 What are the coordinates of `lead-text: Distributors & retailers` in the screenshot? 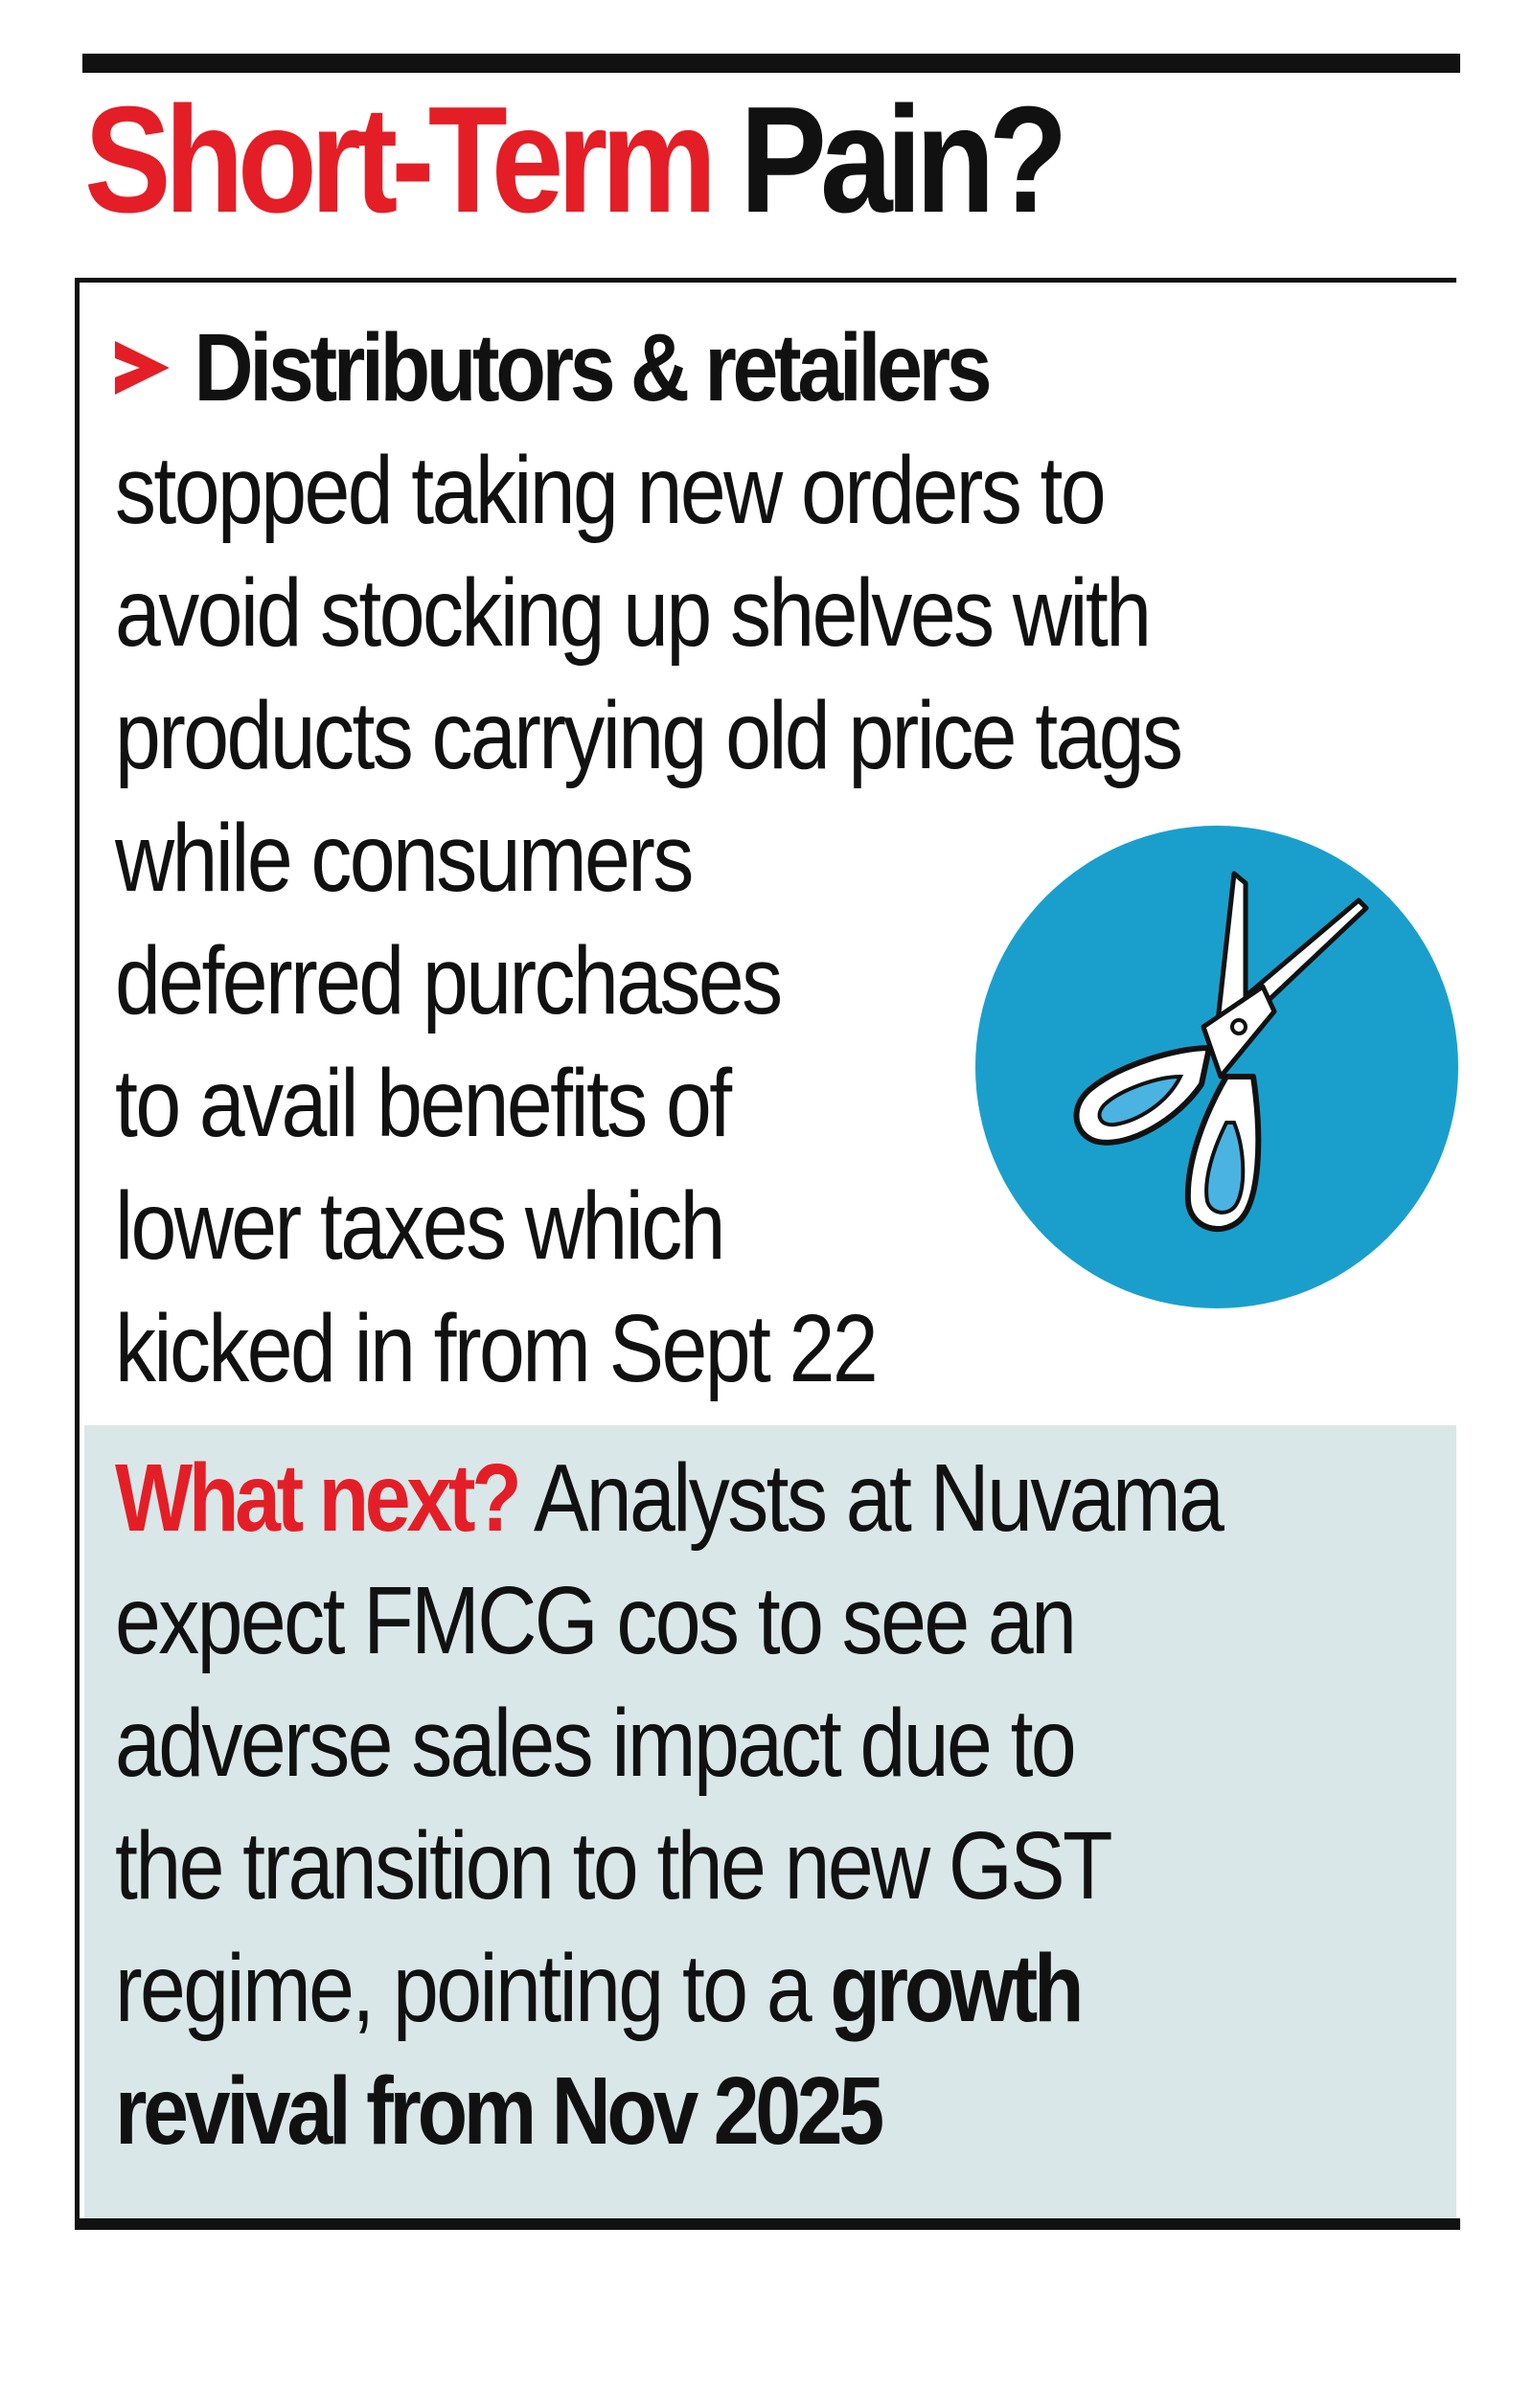 It's located at (593, 367).